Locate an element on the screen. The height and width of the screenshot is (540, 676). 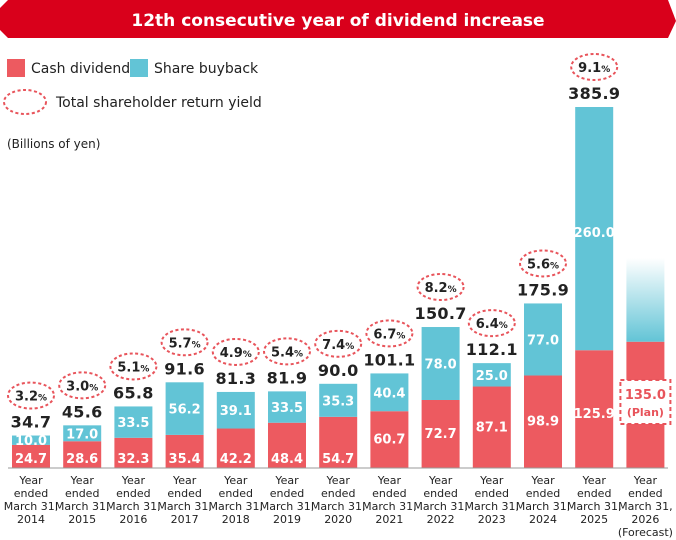
banner-shape is located at coordinates (338, 19).